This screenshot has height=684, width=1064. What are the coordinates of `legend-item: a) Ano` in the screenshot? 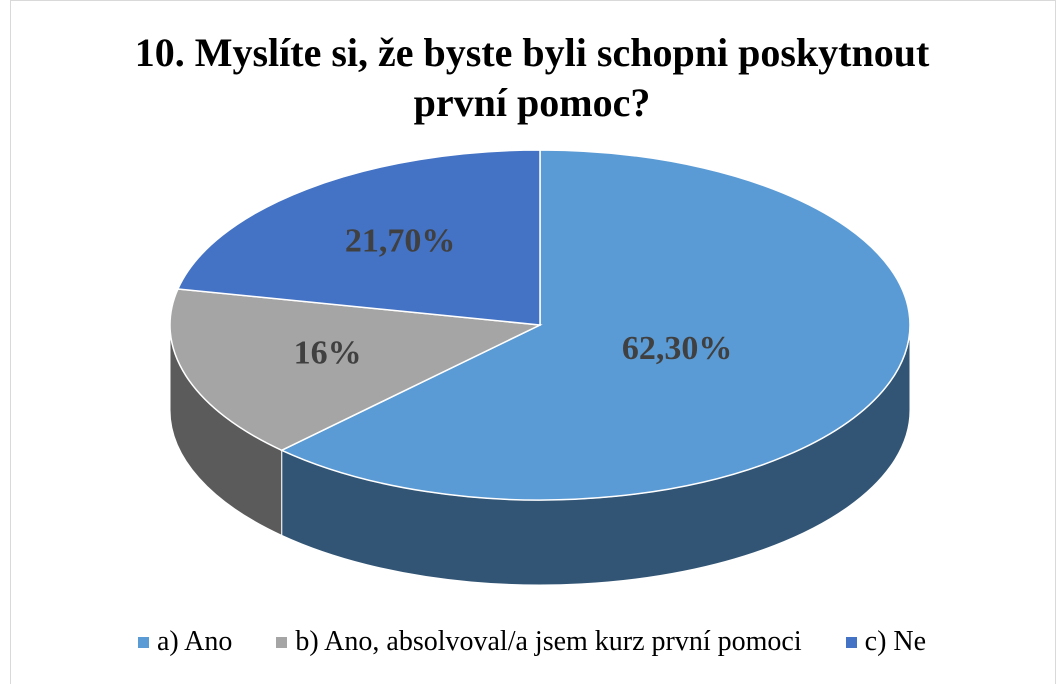 It's located at (185, 642).